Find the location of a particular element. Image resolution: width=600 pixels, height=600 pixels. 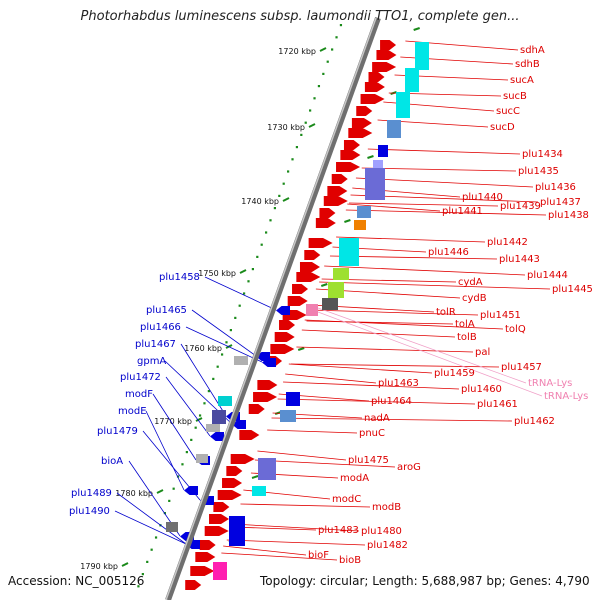

reverse-gene-label: plu1467 is located at coordinates (155, 344).